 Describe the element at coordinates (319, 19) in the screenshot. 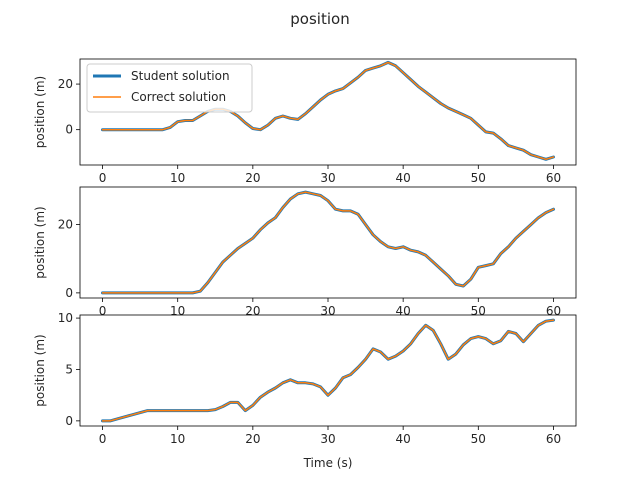

I see `figure-title: position` at that location.